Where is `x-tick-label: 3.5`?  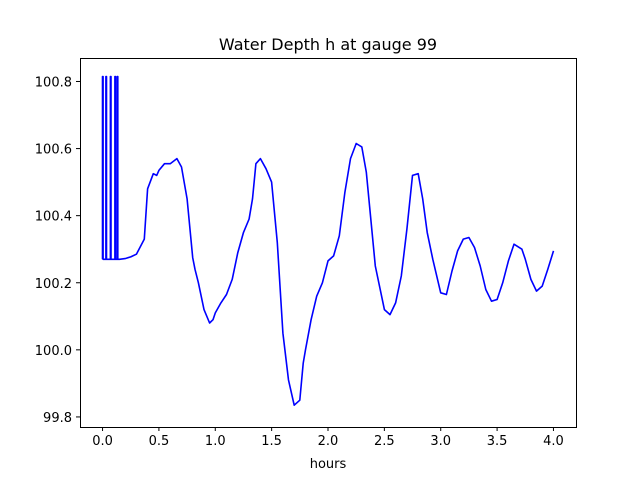
x-tick-label: 3.5 is located at coordinates (497, 441).